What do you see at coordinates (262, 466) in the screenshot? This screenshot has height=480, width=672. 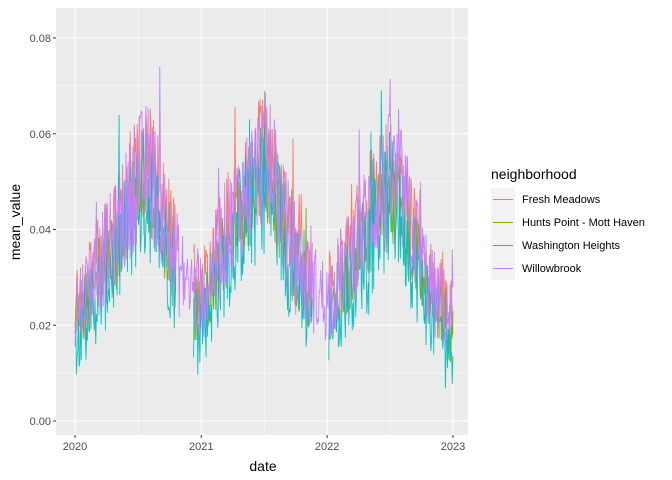 I see `x-axis-title: date` at bounding box center [262, 466].